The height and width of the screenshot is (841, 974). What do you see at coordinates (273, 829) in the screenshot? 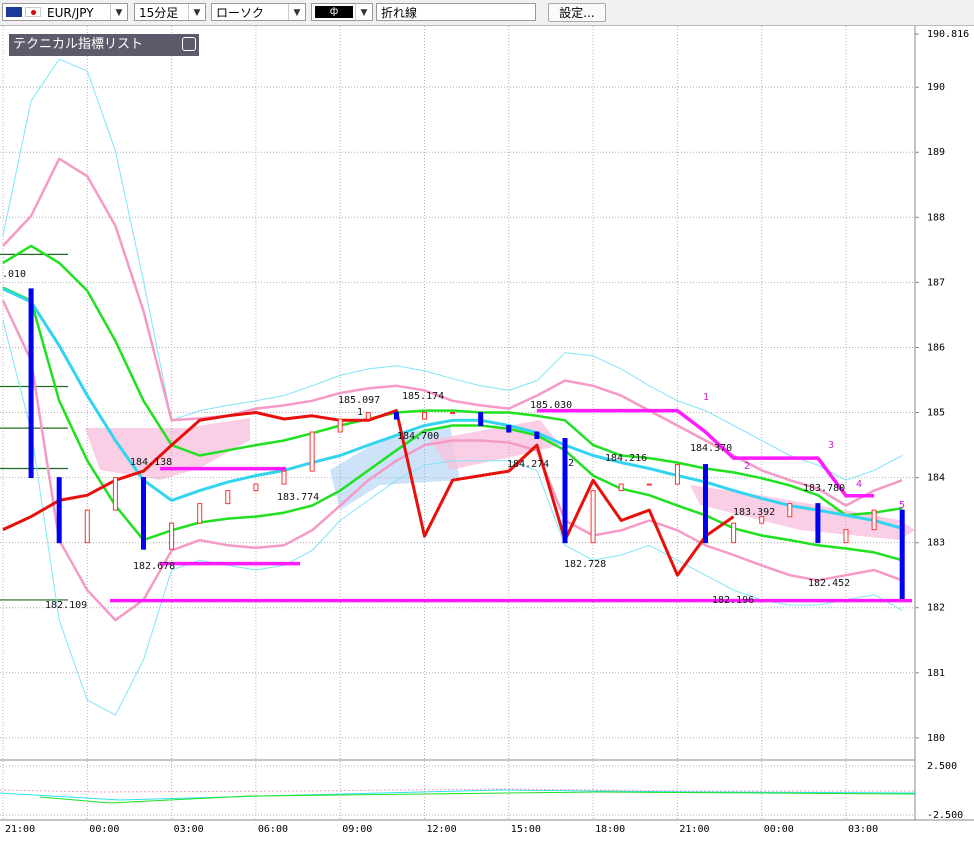
I see `x-tick-label: 06:00` at bounding box center [273, 829].